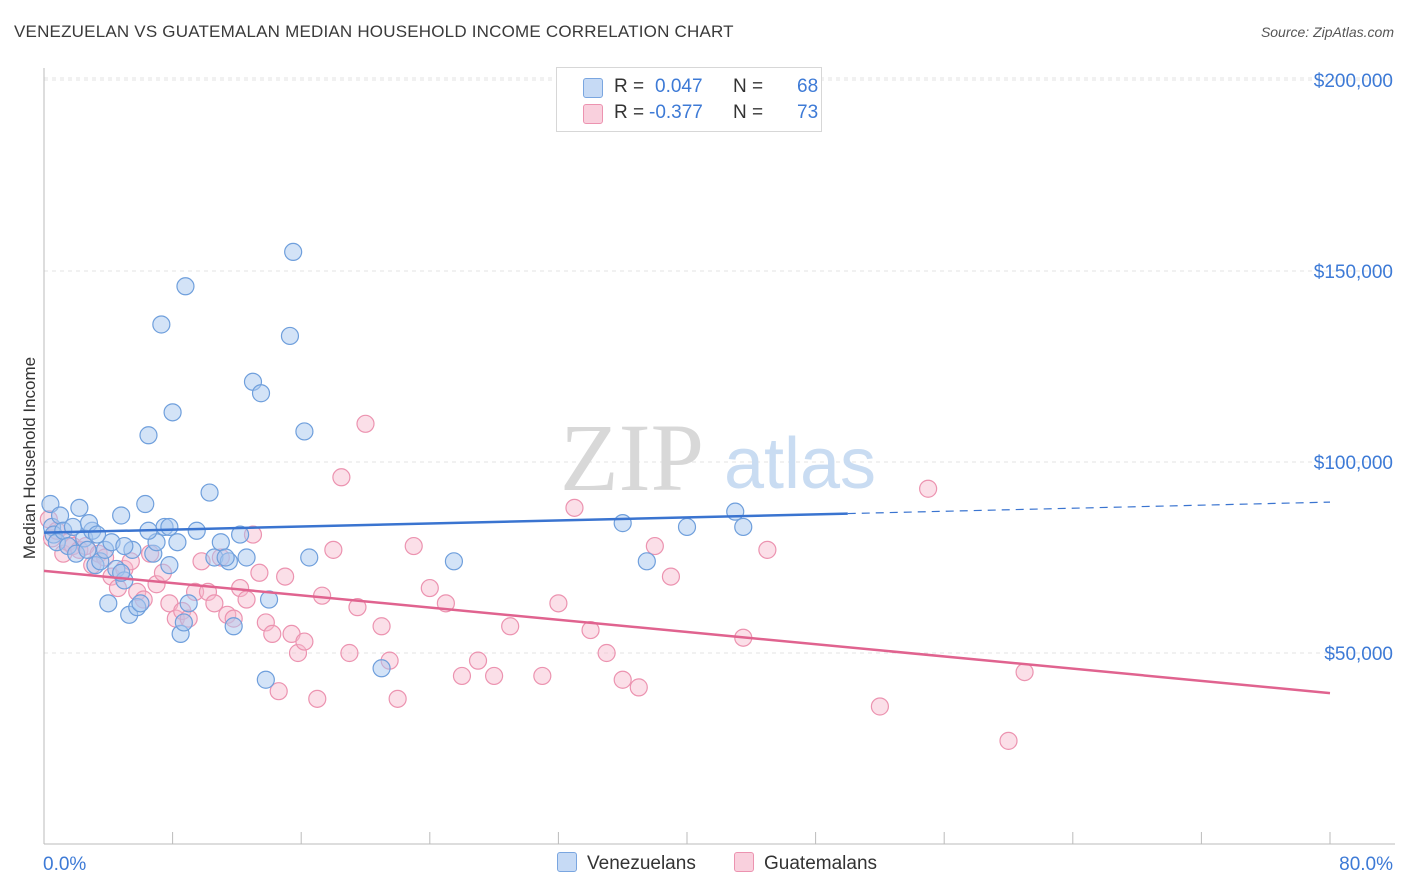 The height and width of the screenshot is (892, 1406). Describe the element at coordinates (629, 86) in the screenshot. I see `legend-r-label: R =` at that location.